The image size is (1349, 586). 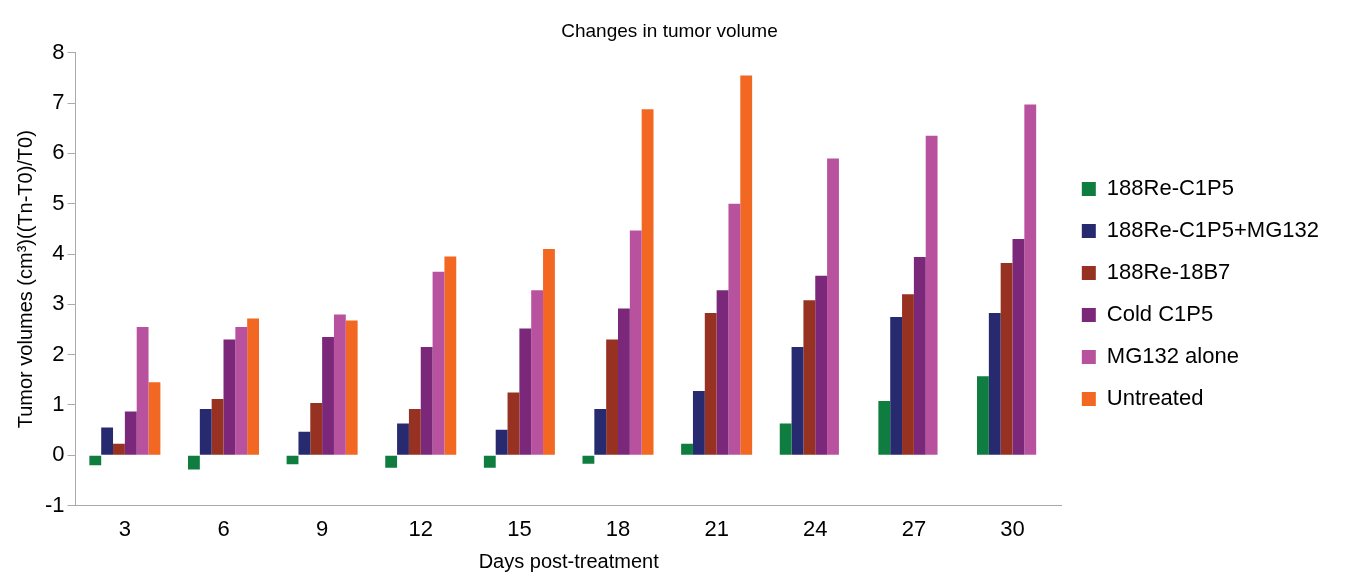 What do you see at coordinates (519, 528) in the screenshot?
I see `x-tick-label: 15` at bounding box center [519, 528].